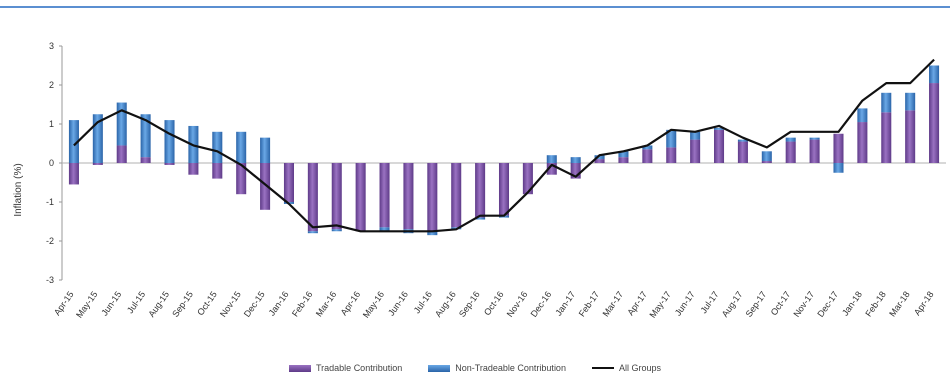  I want to click on x-tick-label: Sep-15, so click(182, 304).